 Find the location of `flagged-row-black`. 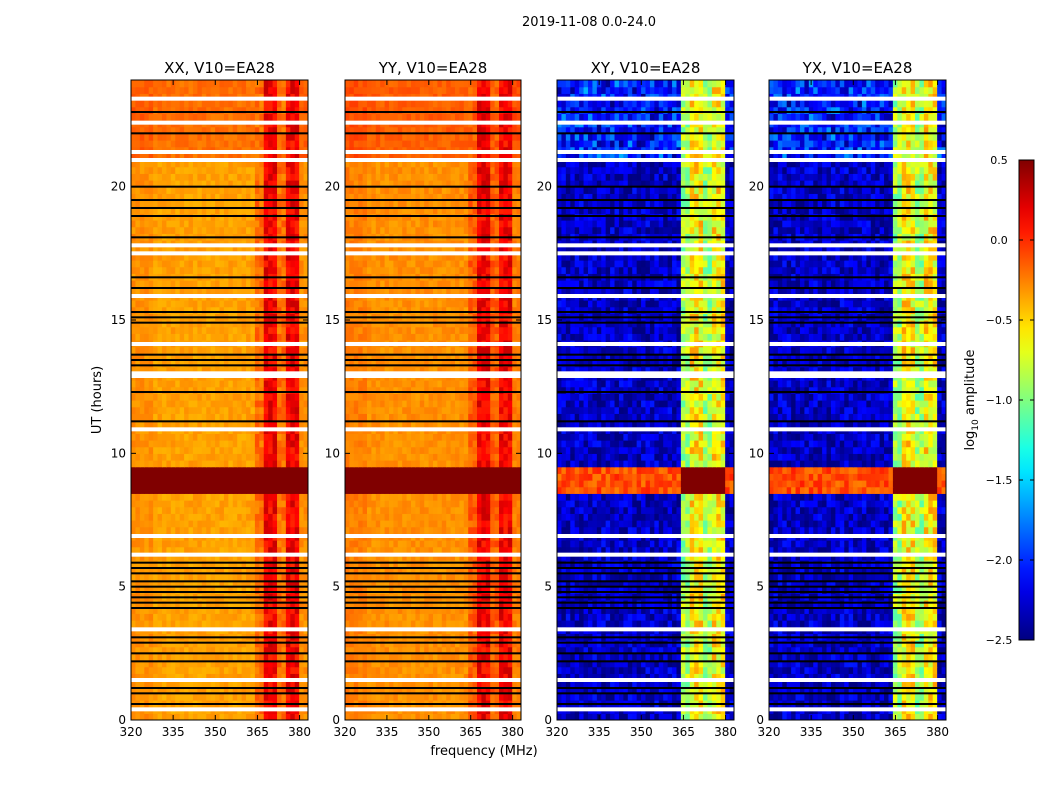

flagged-row-black is located at coordinates (219, 586).